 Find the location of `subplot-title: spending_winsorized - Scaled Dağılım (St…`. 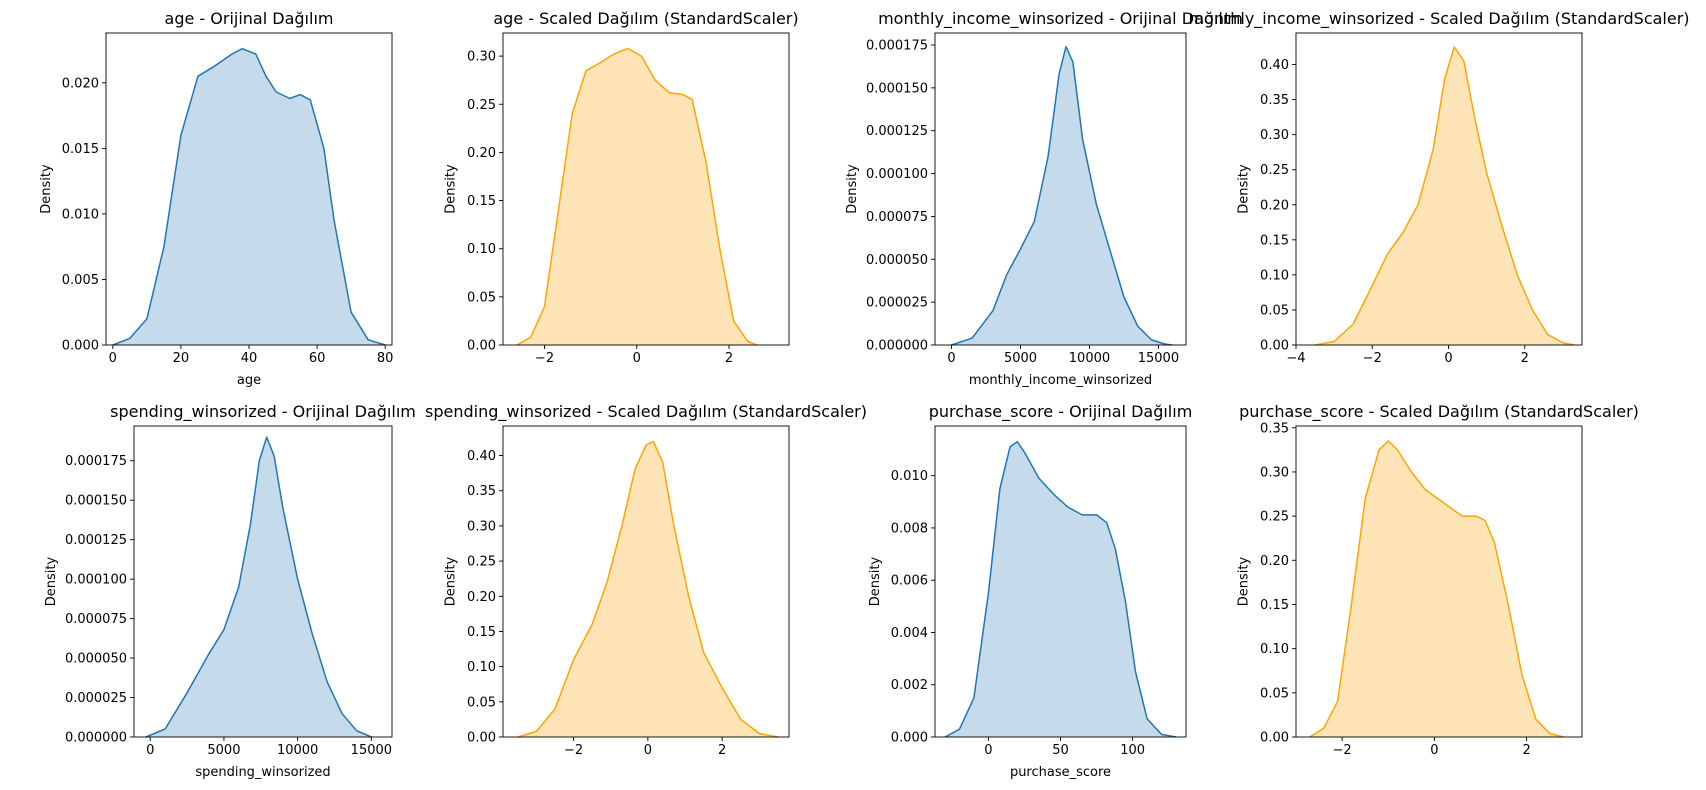

subplot-title: spending_winsorized - Scaled Dağılım (St… is located at coordinates (646, 412).